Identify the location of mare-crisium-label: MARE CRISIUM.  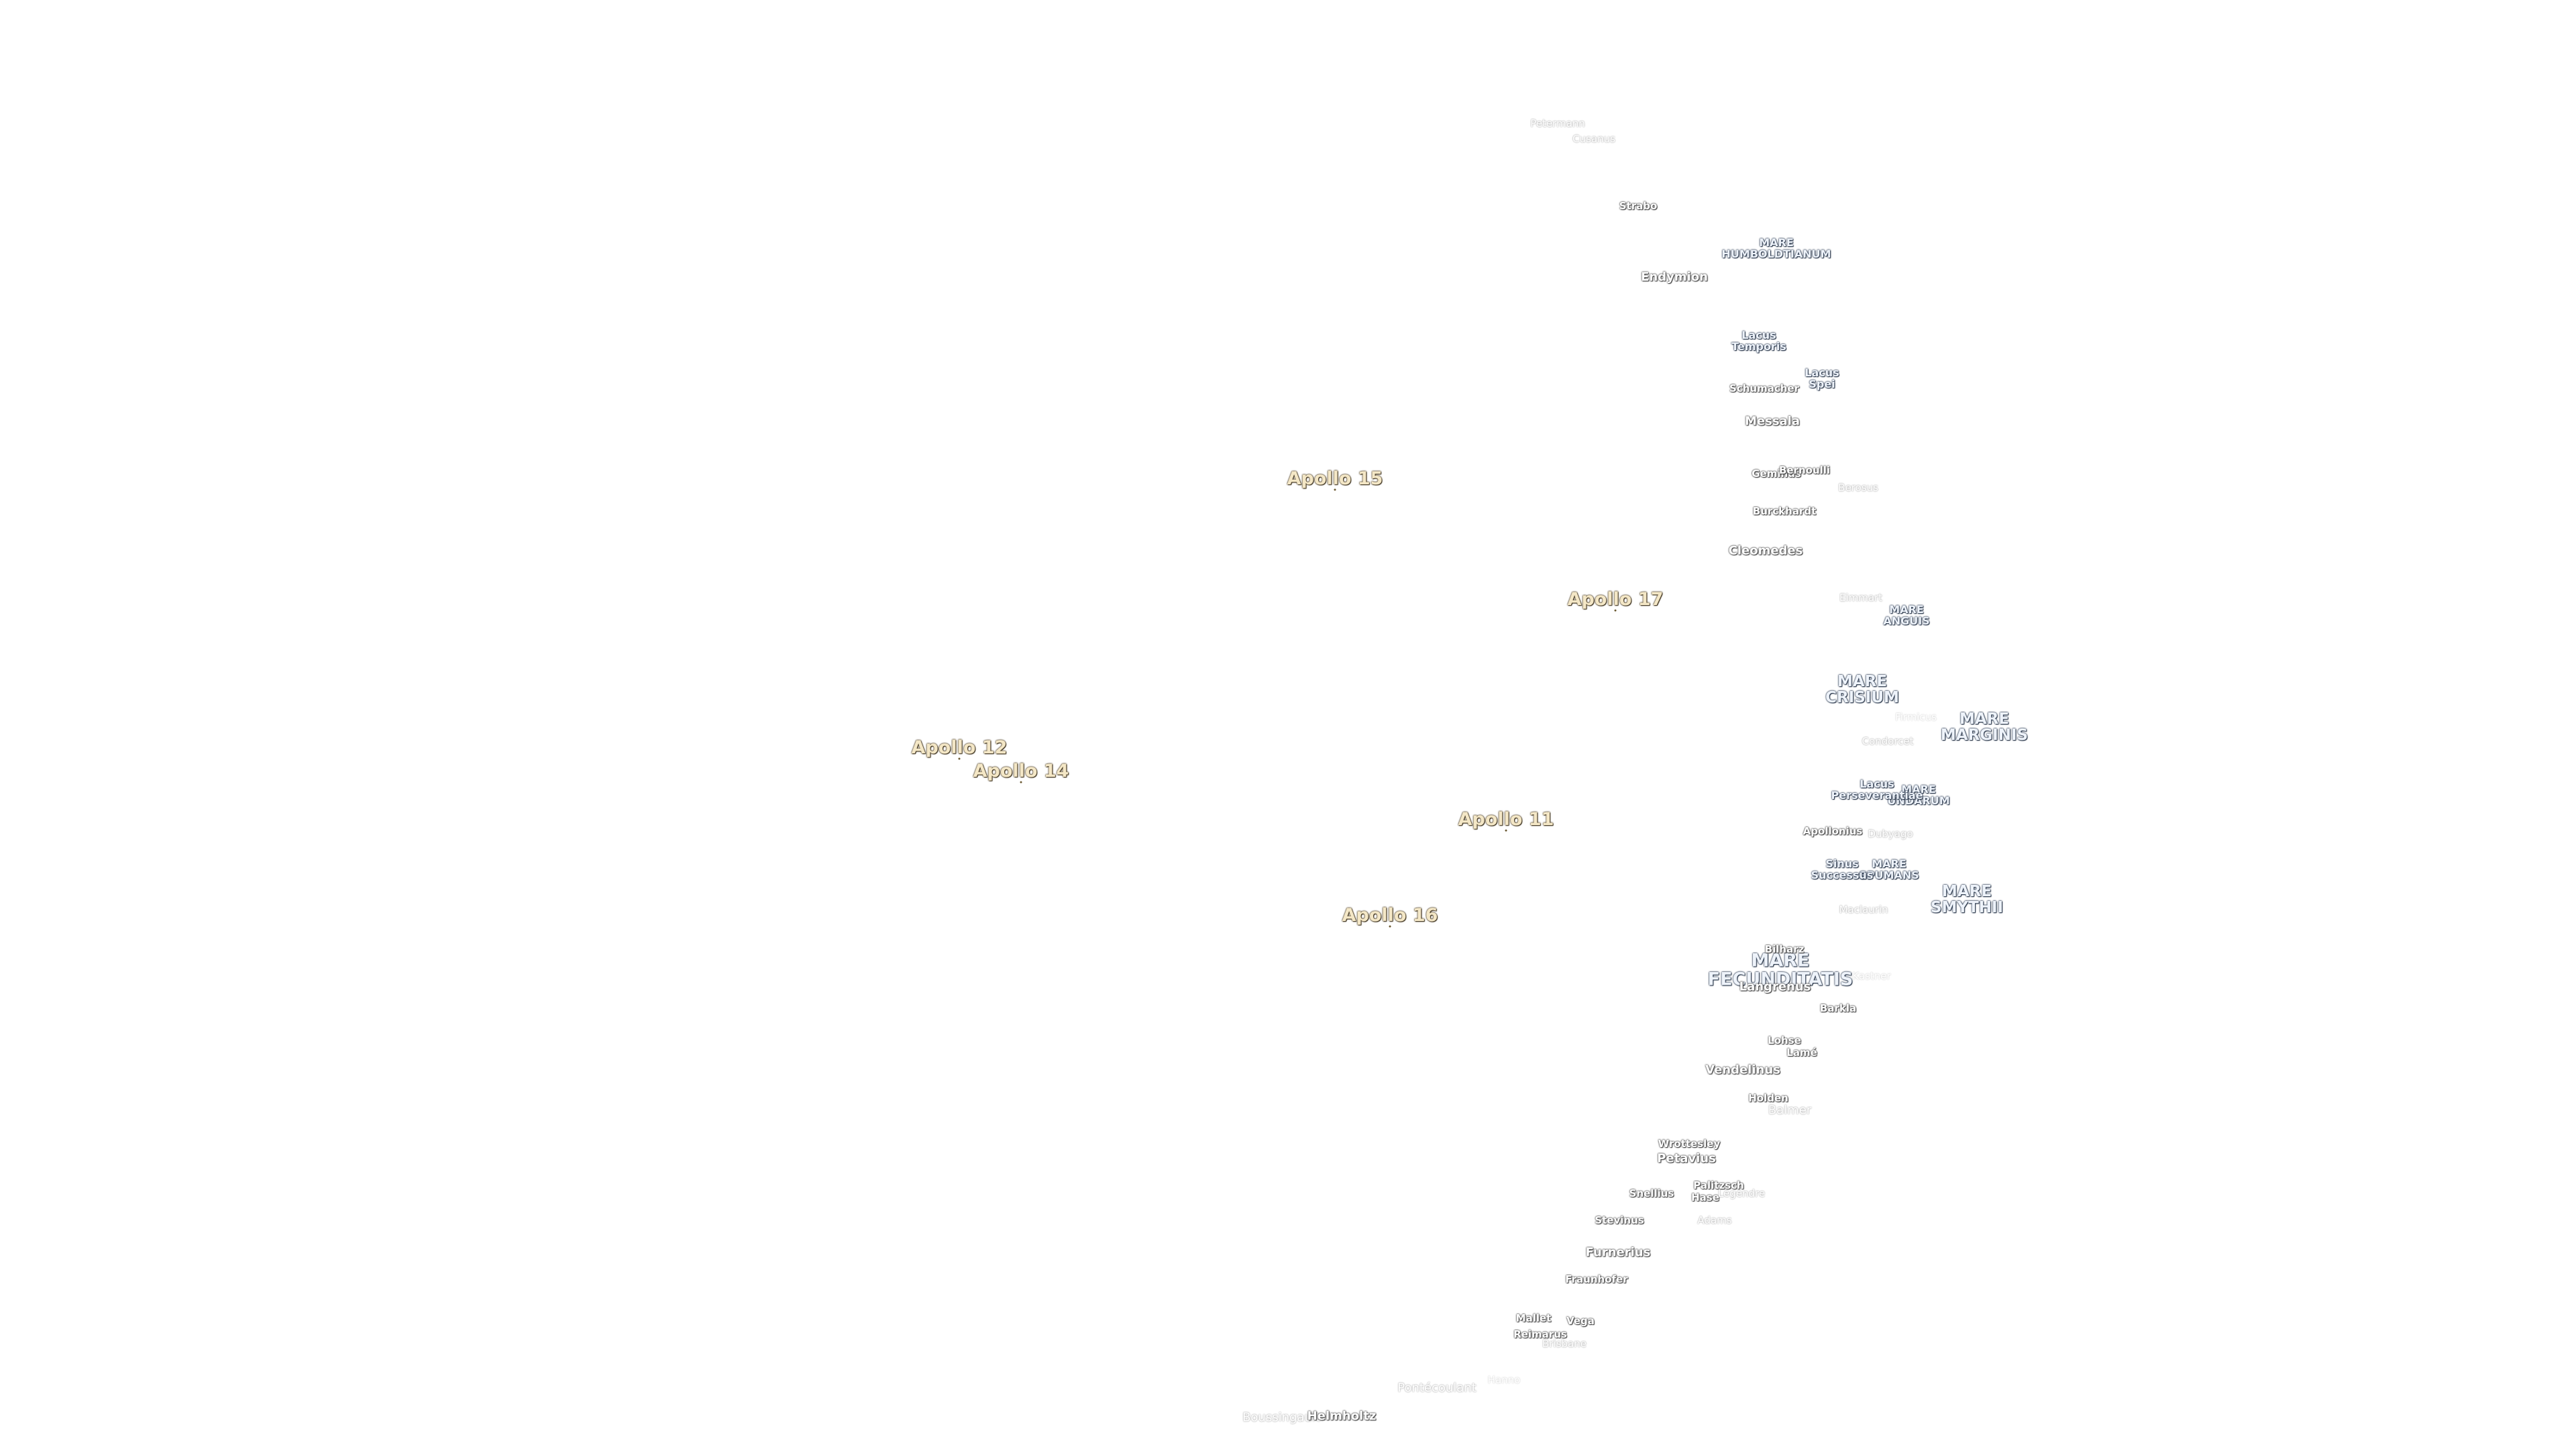
(1862, 689).